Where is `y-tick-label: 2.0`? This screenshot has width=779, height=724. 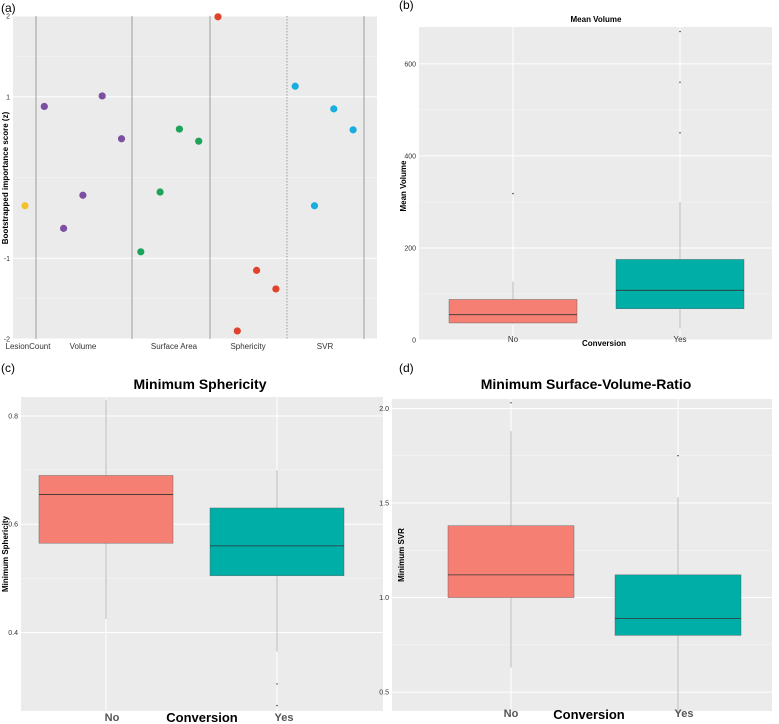
y-tick-label: 2.0 is located at coordinates (384, 409).